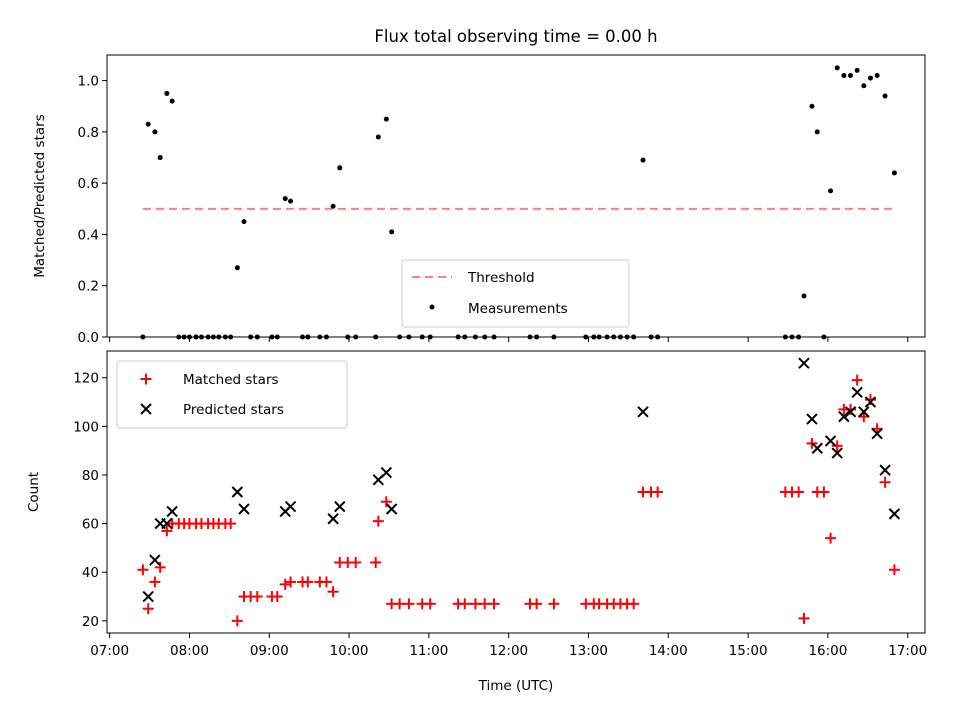 The width and height of the screenshot is (960, 725). What do you see at coordinates (88, 287) in the screenshot?
I see `y-tick-label: 0.2` at bounding box center [88, 287].